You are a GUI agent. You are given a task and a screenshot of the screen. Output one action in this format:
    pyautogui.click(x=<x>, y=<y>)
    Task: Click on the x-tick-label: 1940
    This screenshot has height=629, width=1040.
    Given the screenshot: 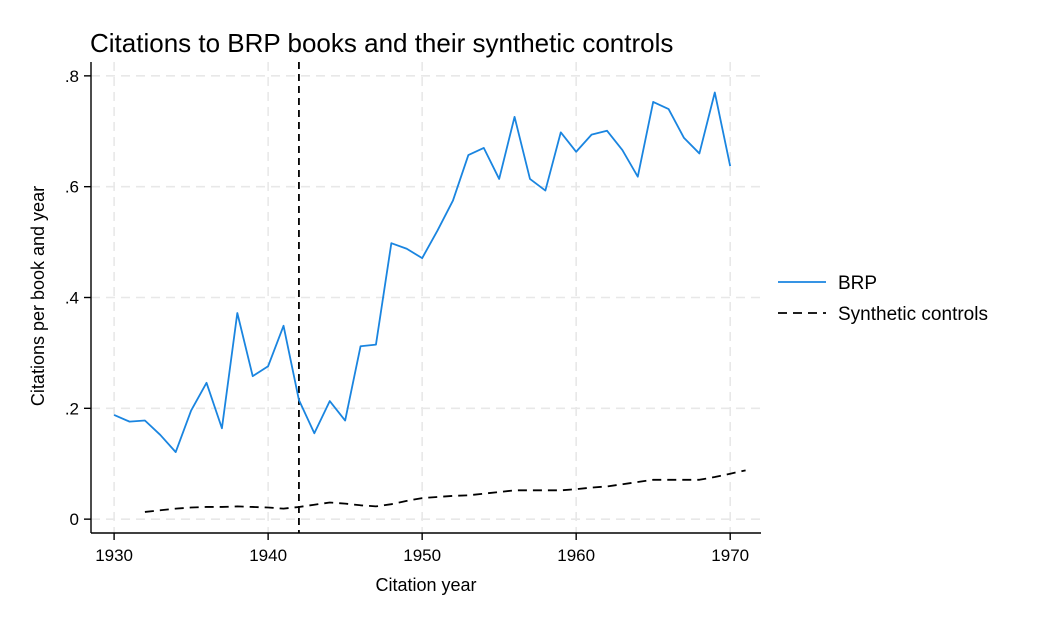 What is the action you would take?
    pyautogui.click(x=268, y=555)
    